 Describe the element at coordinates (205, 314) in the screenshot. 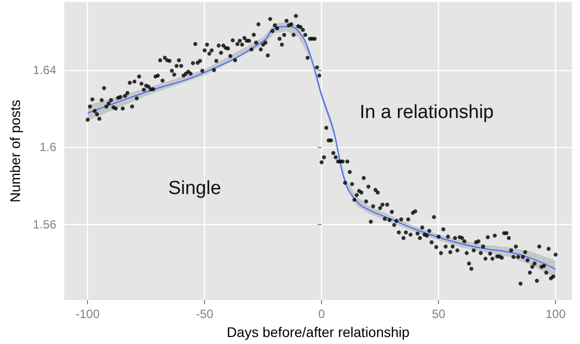

I see `x-tick-label: -50` at that location.